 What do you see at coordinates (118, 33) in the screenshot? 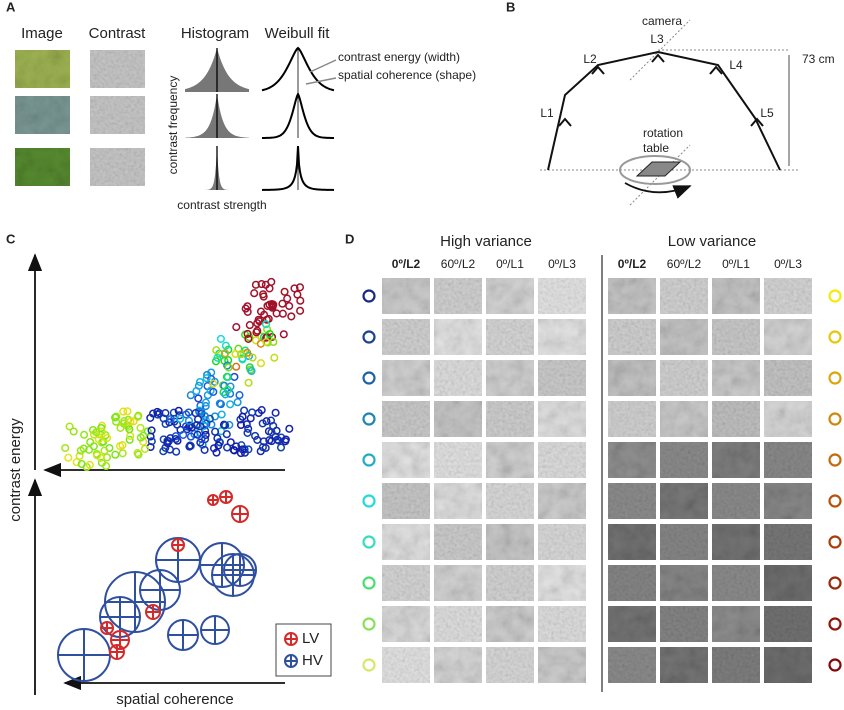
I see `column-header: Contrast` at bounding box center [118, 33].